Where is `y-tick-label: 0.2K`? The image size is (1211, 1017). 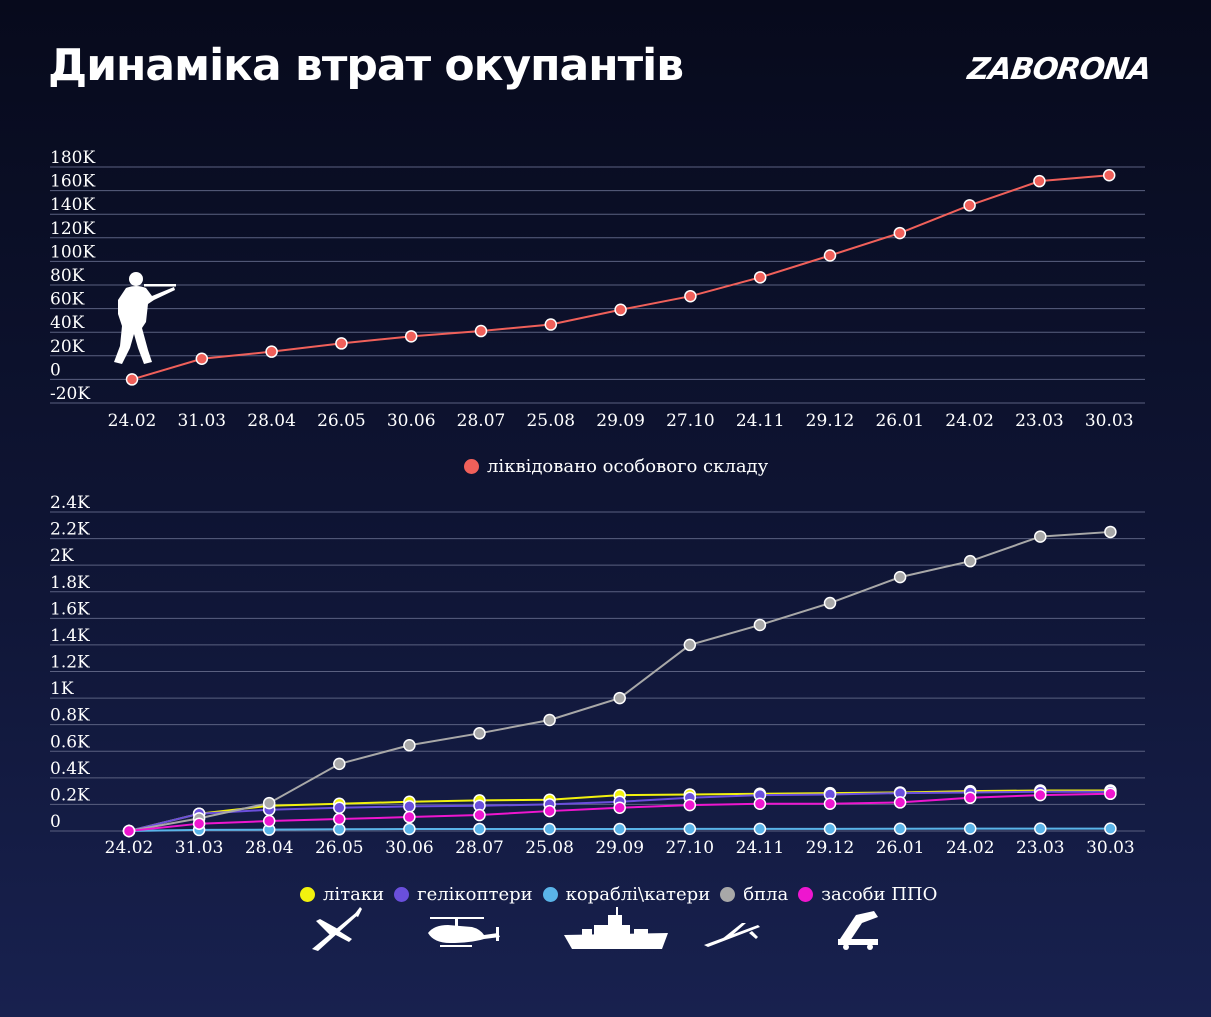
y-tick-label: 0.2K is located at coordinates (70, 795).